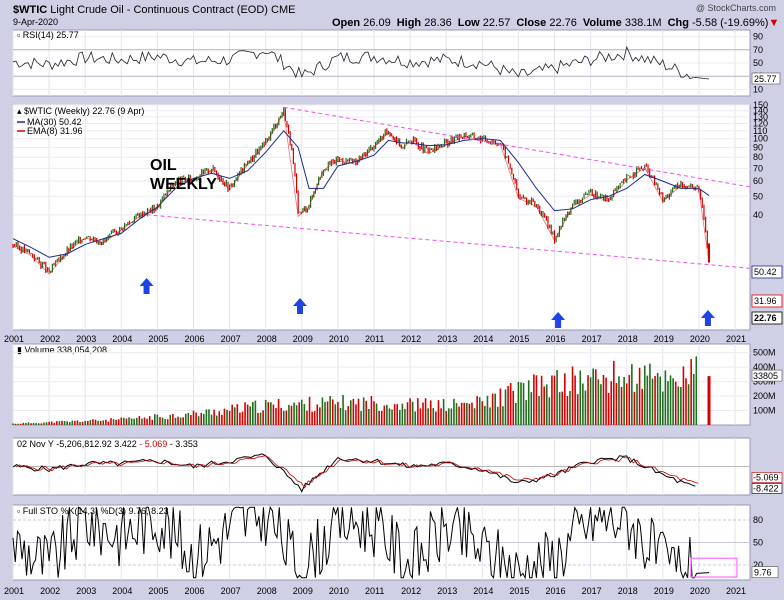 The image size is (784, 600). What do you see at coordinates (14, 591) in the screenshot?
I see `x-tick-bottom-2001: 2001` at bounding box center [14, 591].